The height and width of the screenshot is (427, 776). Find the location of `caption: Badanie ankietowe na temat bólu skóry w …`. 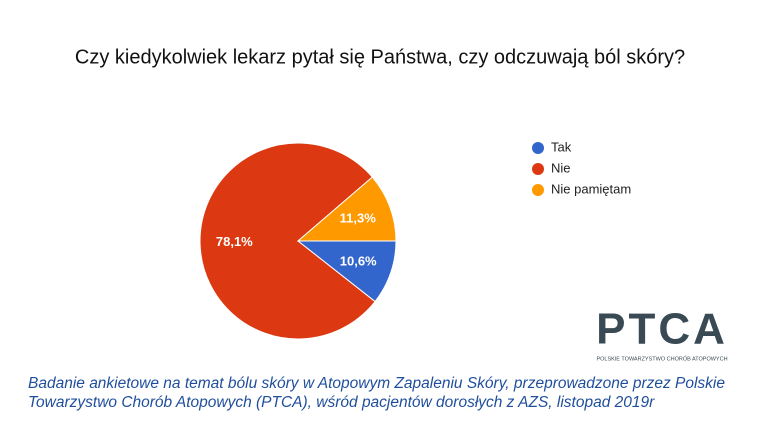

caption: Badanie ankietowe na temat bólu skóry w … is located at coordinates (377, 393).